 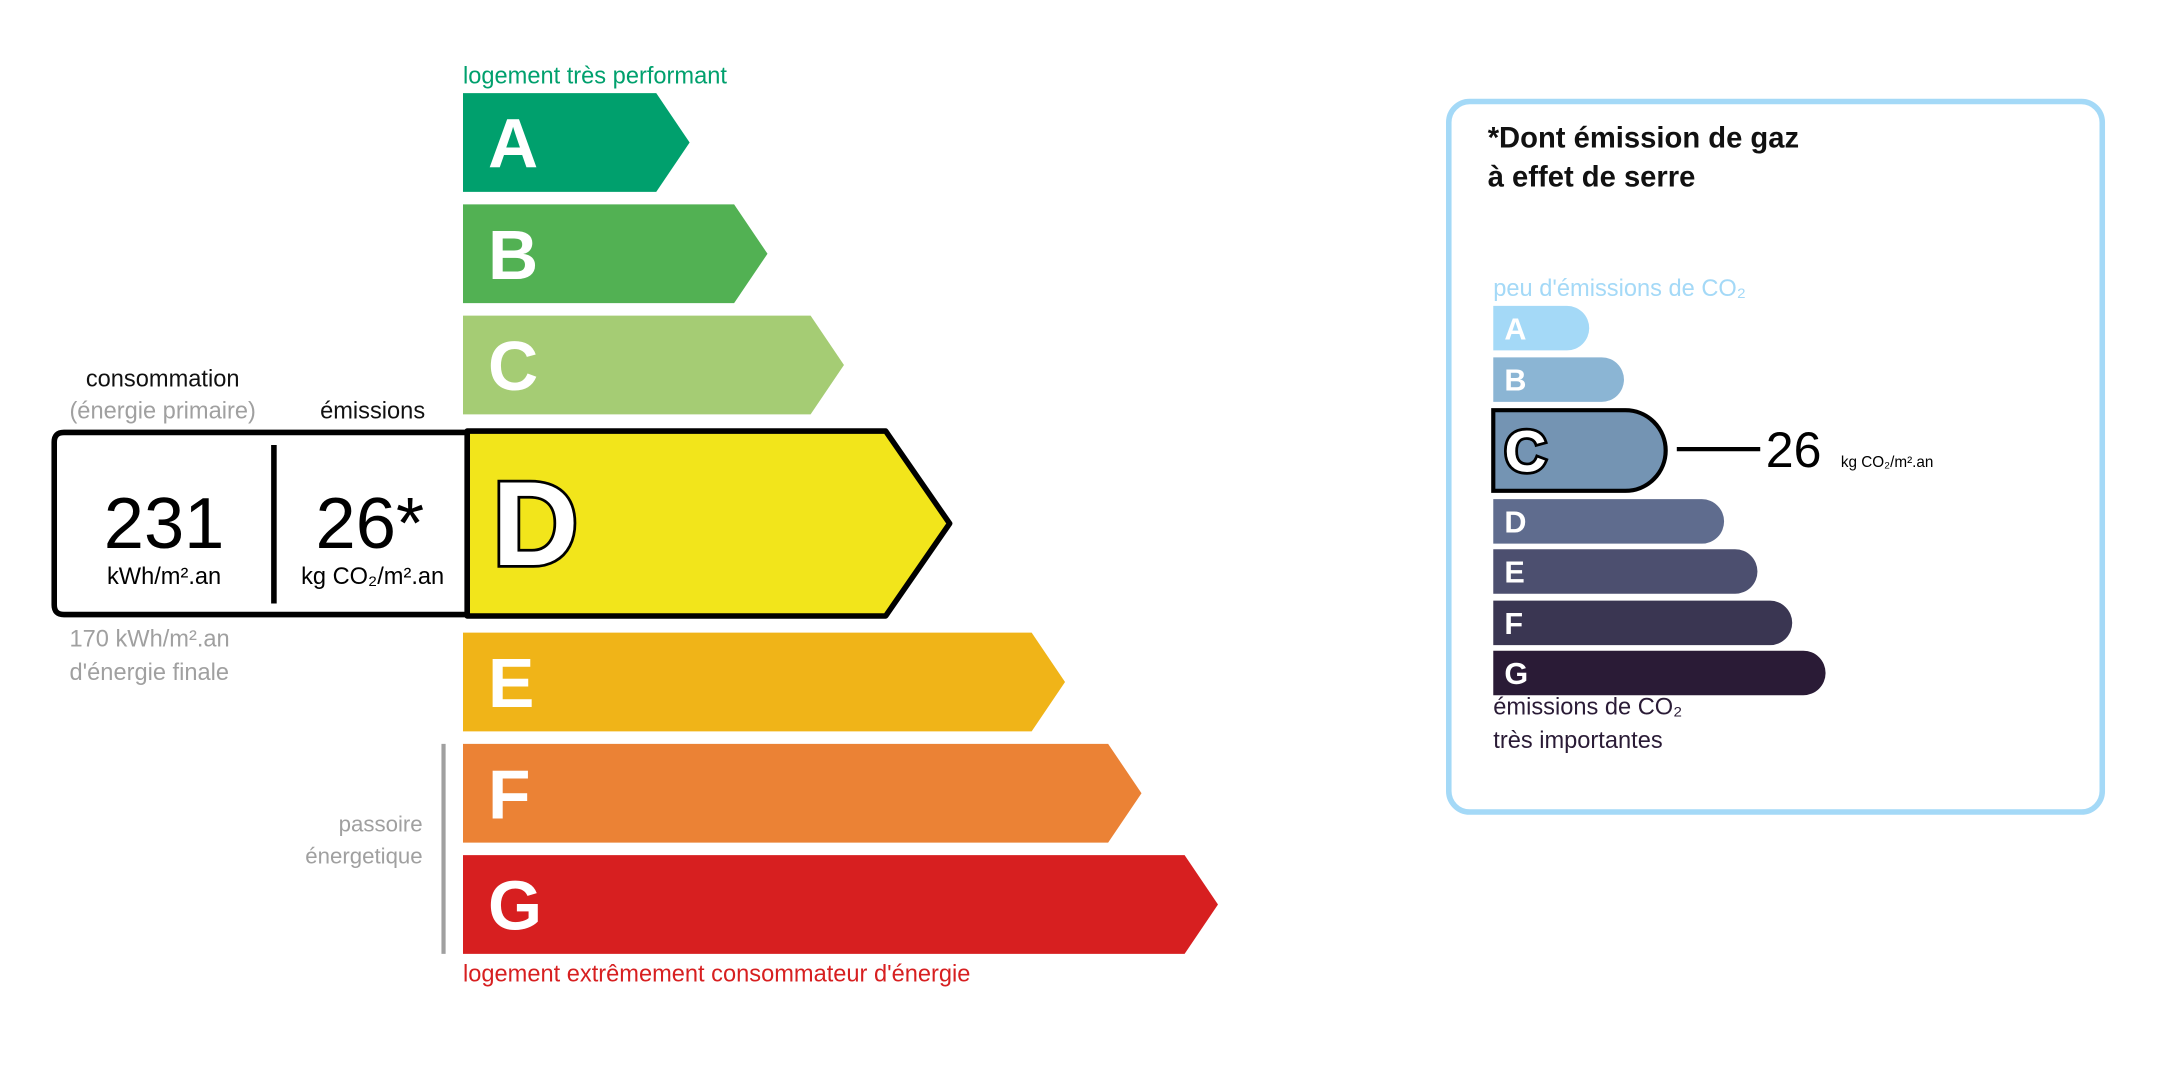 I want to click on ges-bar-letter: A, so click(x=1515, y=329).